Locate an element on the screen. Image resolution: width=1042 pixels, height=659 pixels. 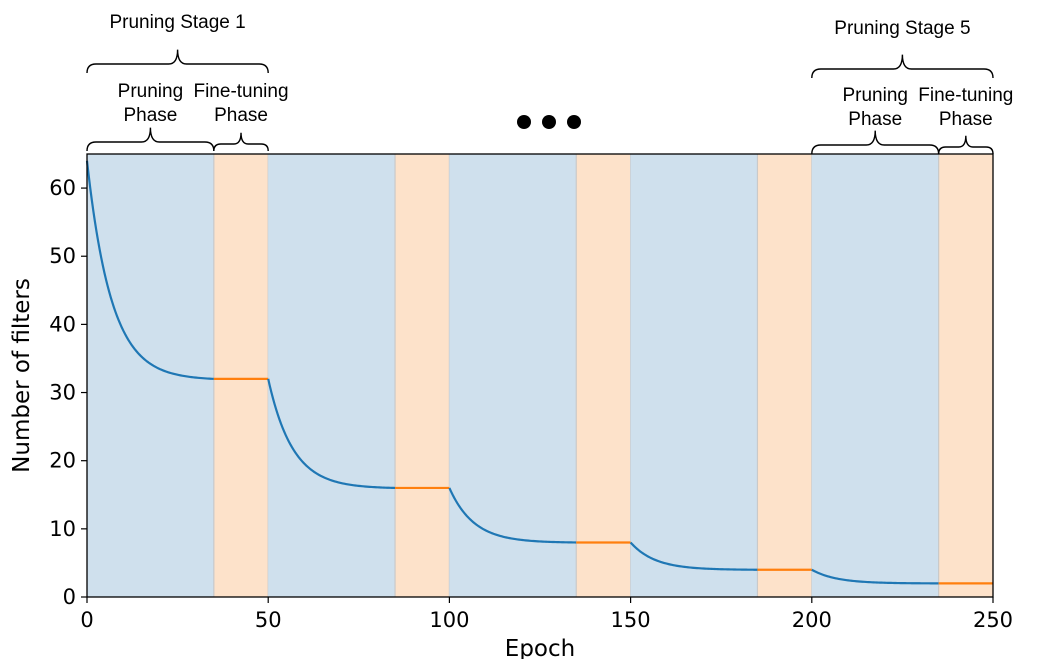
x-tick-label: 0 is located at coordinates (86, 620).